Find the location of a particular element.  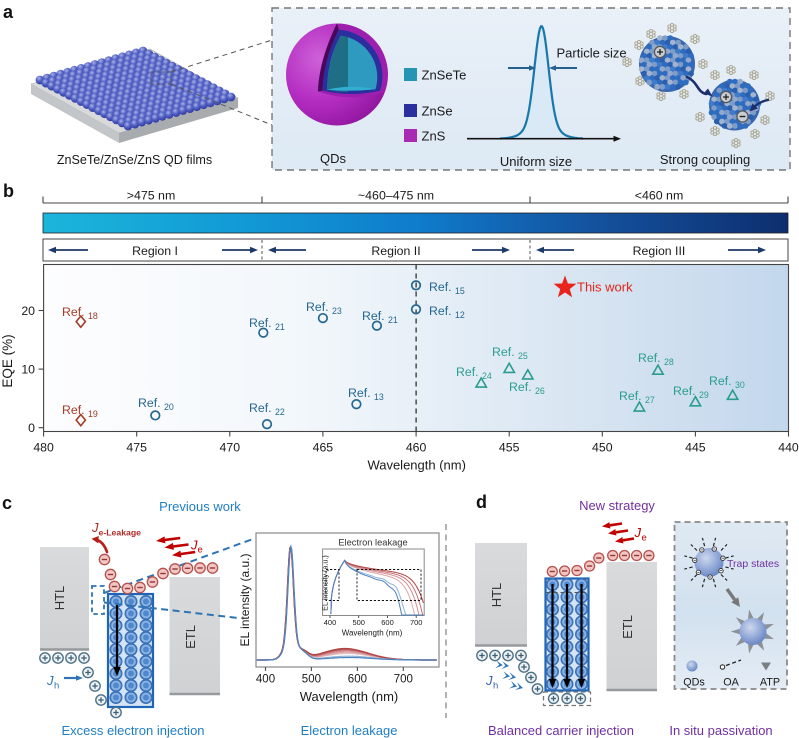

svg-text: 23 is located at coordinates (337, 311).